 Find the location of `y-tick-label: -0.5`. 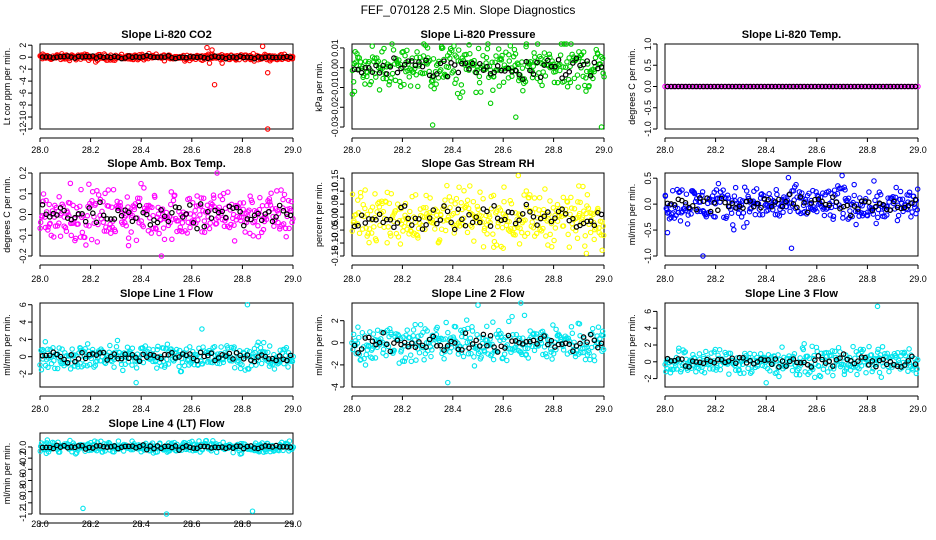

y-tick-label: -0.5 is located at coordinates (648, 230).